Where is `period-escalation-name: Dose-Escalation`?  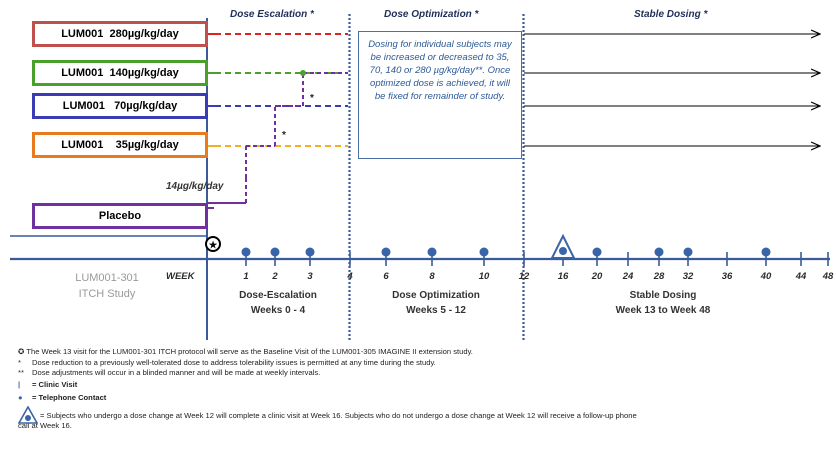
period-escalation-name: Dose-Escalation is located at coordinates (278, 295).